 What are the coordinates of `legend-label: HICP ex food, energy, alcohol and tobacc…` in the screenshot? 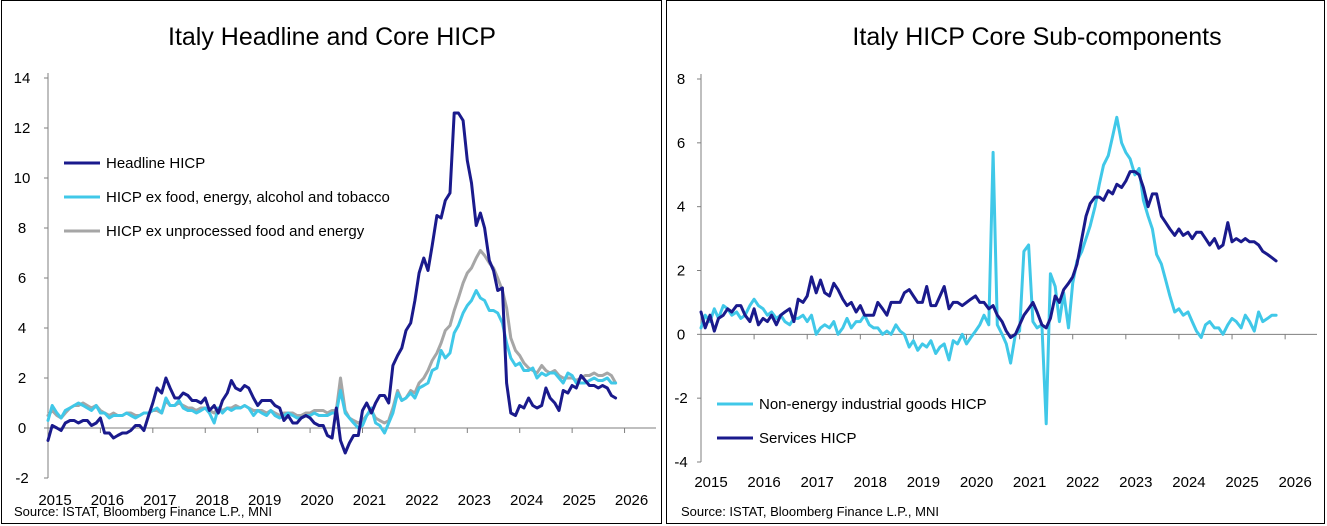 It's located at (248, 197).